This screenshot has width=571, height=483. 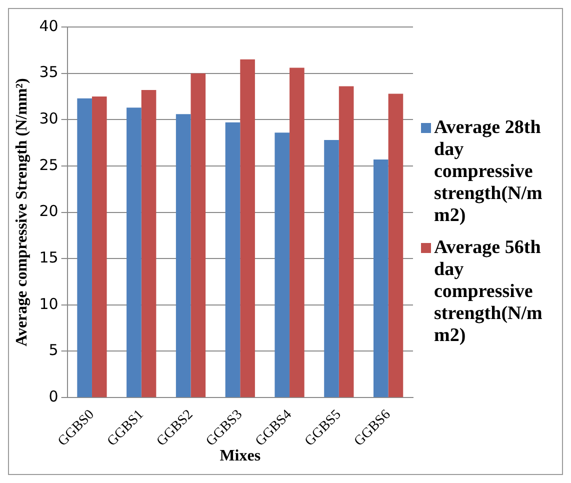 I want to click on y-tick-label: 10, so click(x=48, y=303).